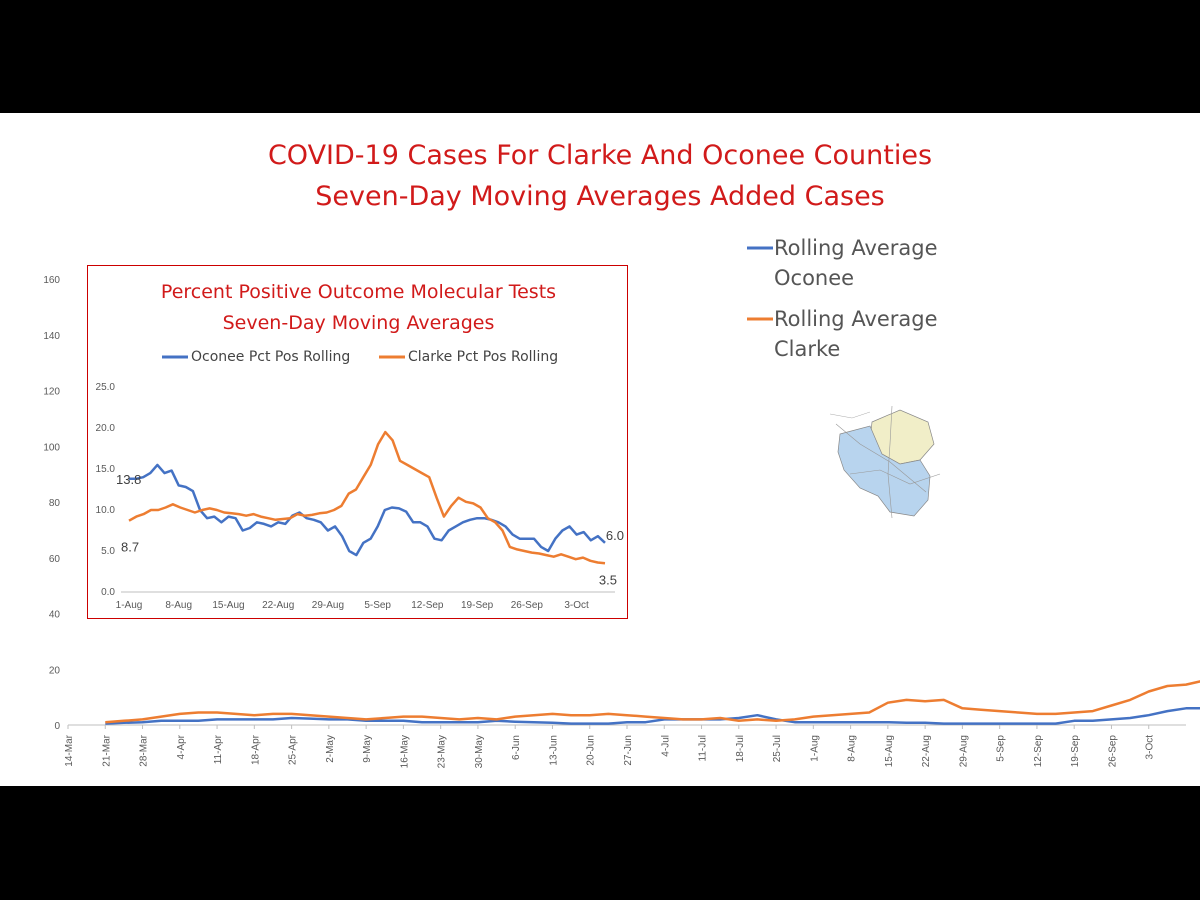 This screenshot has height=900, width=1200. Describe the element at coordinates (278, 605) in the screenshot. I see `inset-x-tick-label: 22-Aug` at that location.